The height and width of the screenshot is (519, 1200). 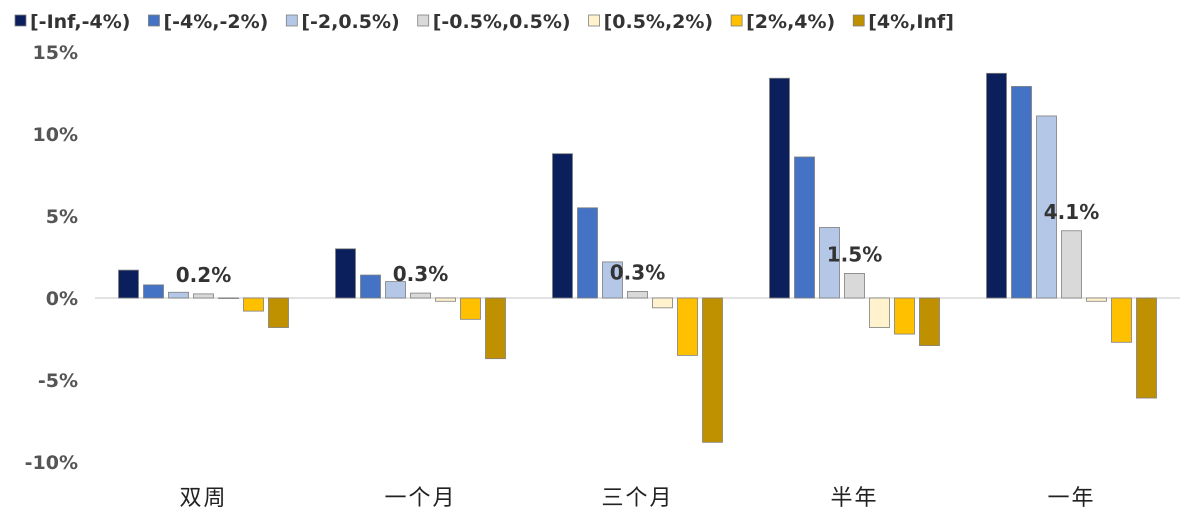 I want to click on legend-label: [0.5%,2%), so click(x=659, y=22).